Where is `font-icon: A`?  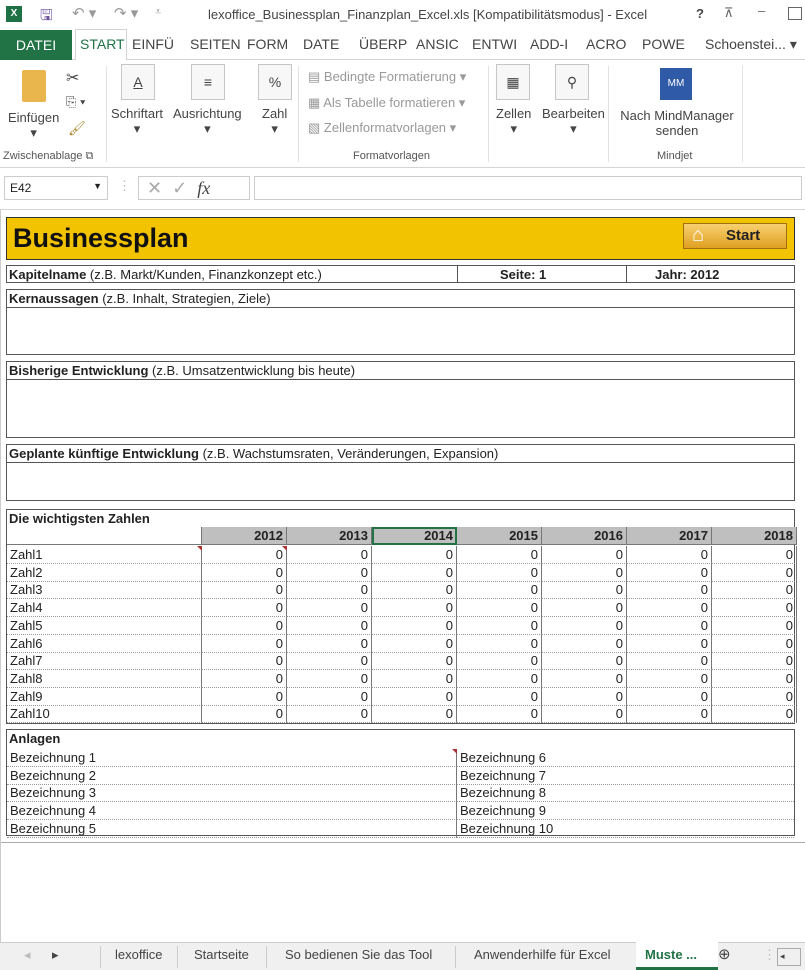
font-icon: A is located at coordinates (138, 82).